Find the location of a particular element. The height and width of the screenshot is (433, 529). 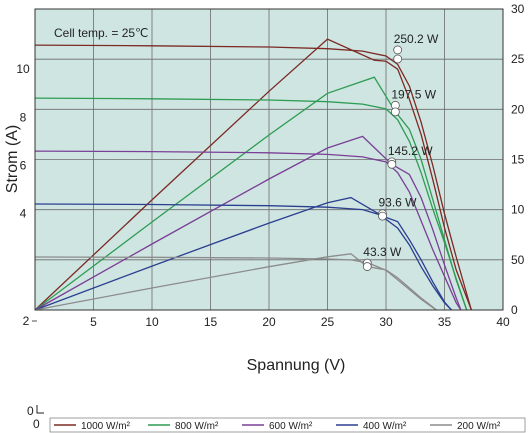

y-axis-title: Strom (A) is located at coordinates (12, 159).